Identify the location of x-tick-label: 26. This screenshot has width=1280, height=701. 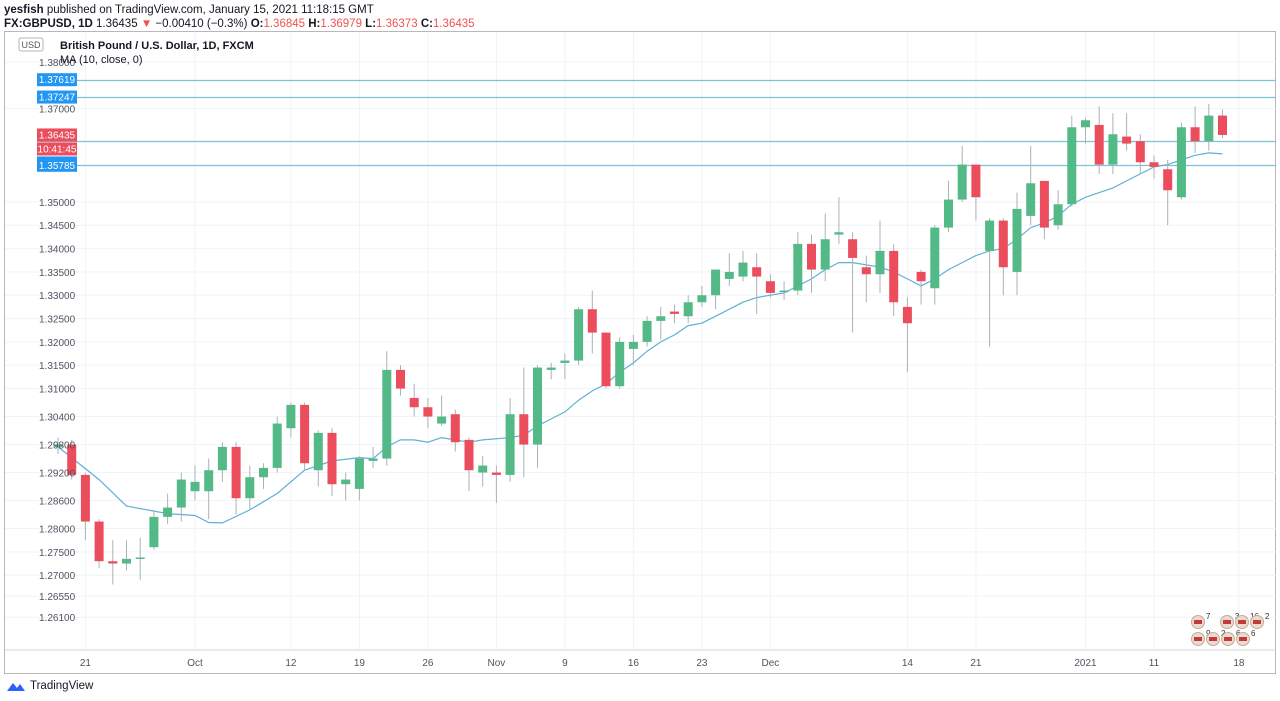
(428, 663).